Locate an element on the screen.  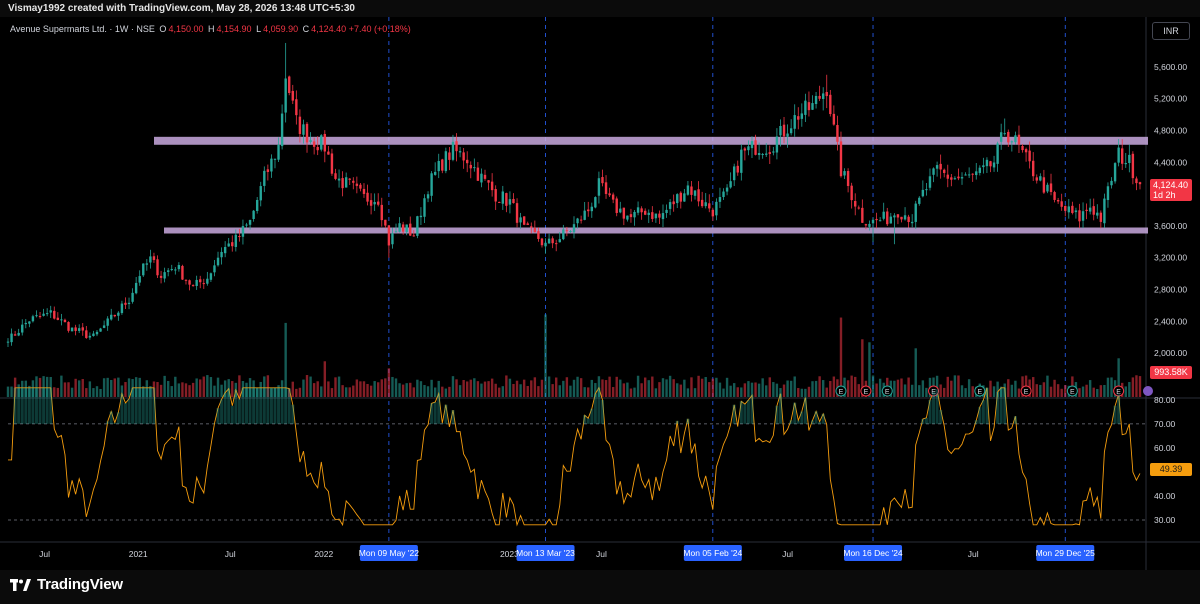
open-label: O is located at coordinates (162, 29).